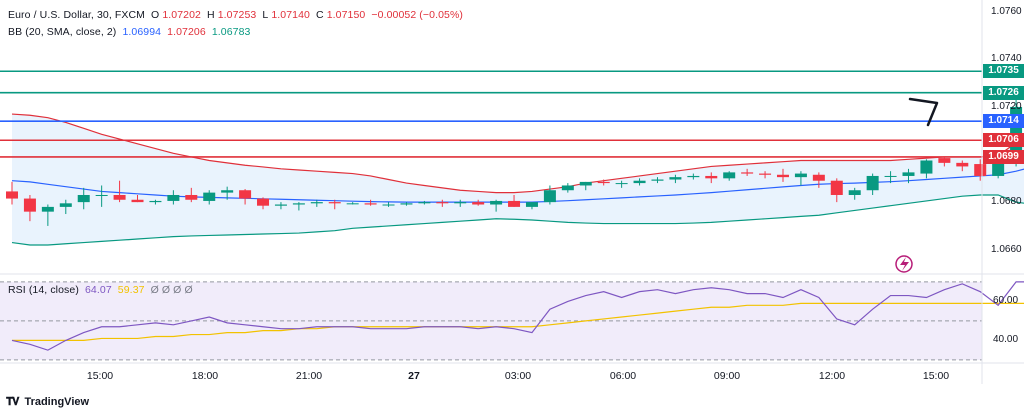  I want to click on time-tick-label: 12:00, so click(832, 376).